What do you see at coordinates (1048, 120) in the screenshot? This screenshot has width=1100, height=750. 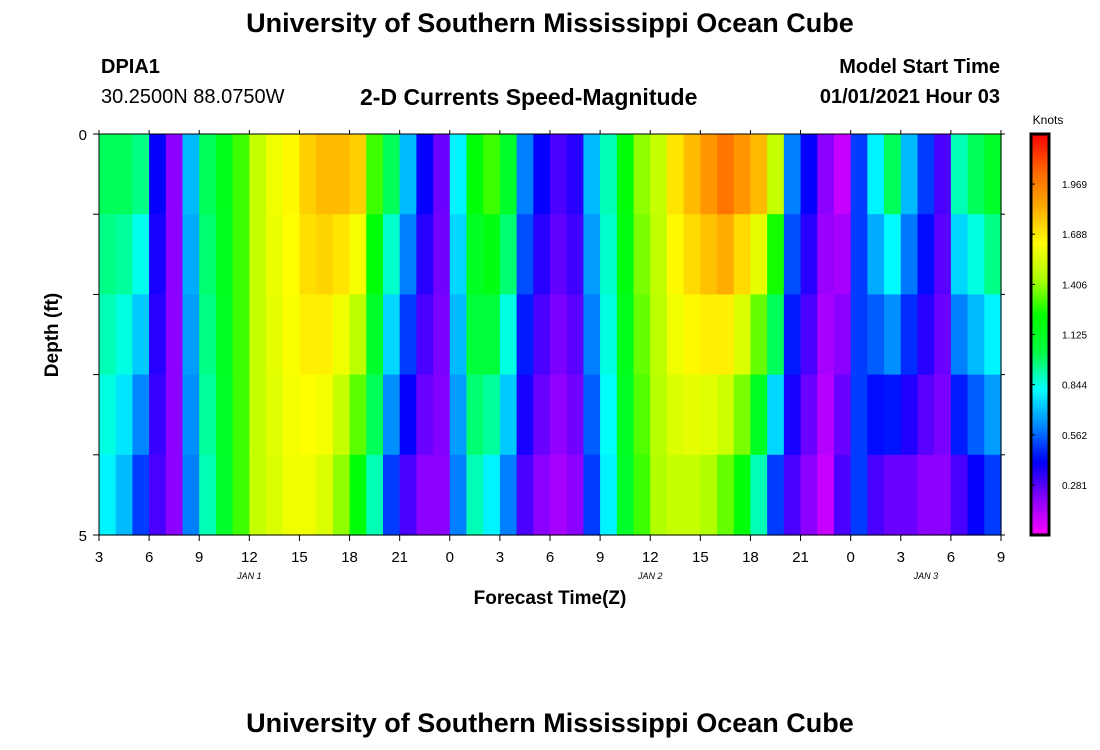 I see `colorbar-label: Knots` at bounding box center [1048, 120].